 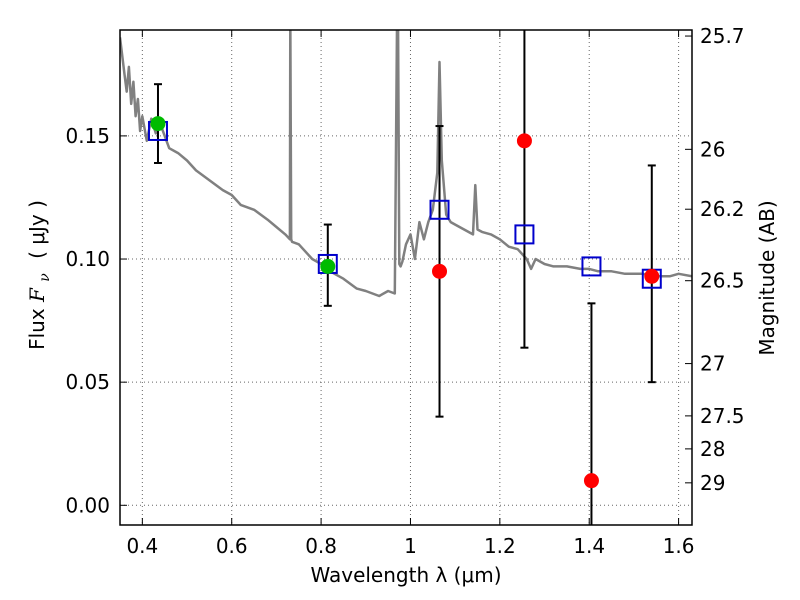 I want to click on y2-tick-label: 26.5, so click(x=722, y=281).